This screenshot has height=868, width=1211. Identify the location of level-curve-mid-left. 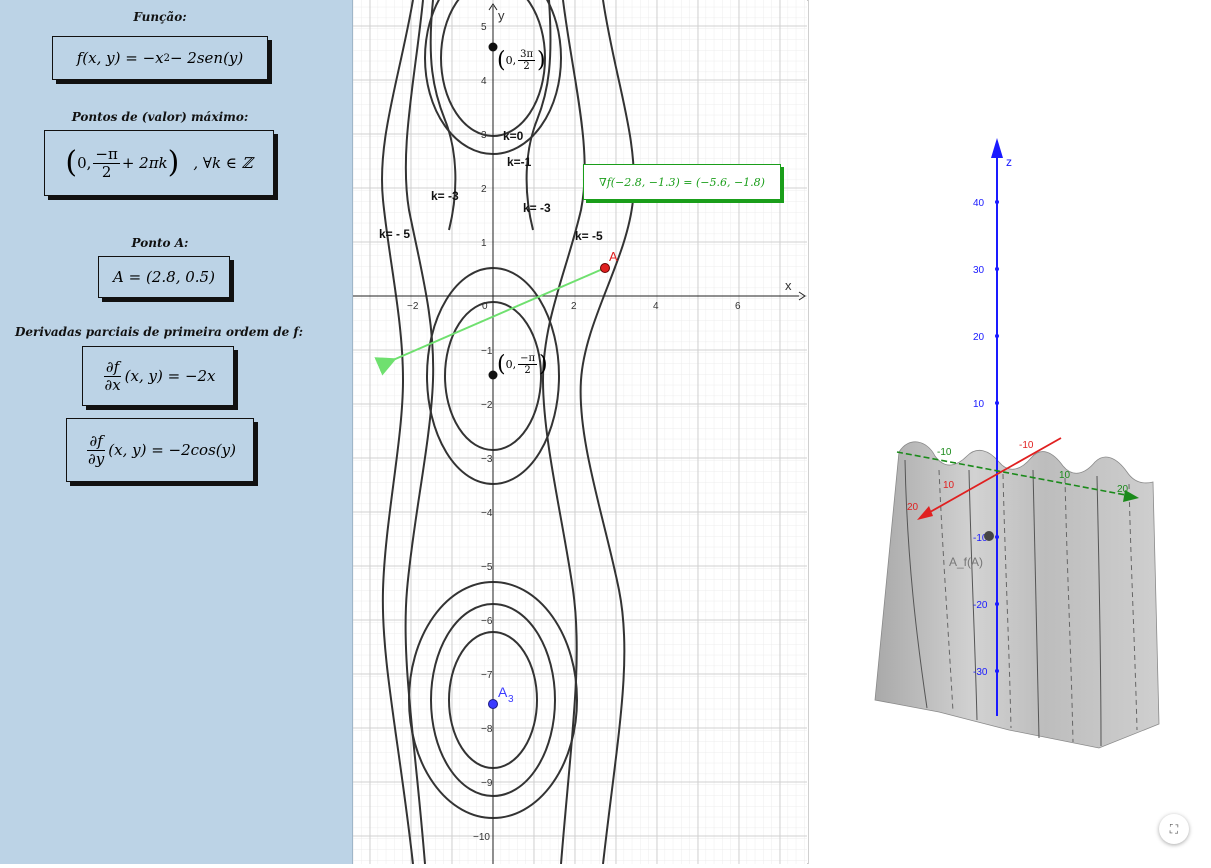
(419, 432).